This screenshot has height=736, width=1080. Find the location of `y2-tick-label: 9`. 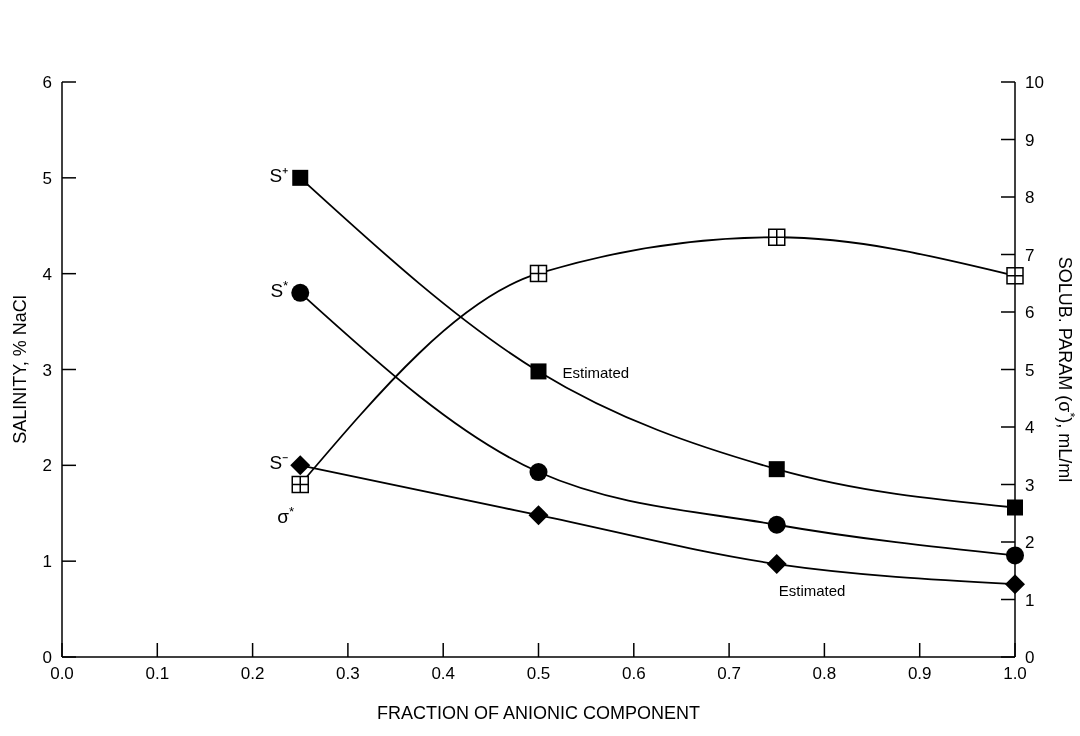

y2-tick-label: 9 is located at coordinates (1030, 140).